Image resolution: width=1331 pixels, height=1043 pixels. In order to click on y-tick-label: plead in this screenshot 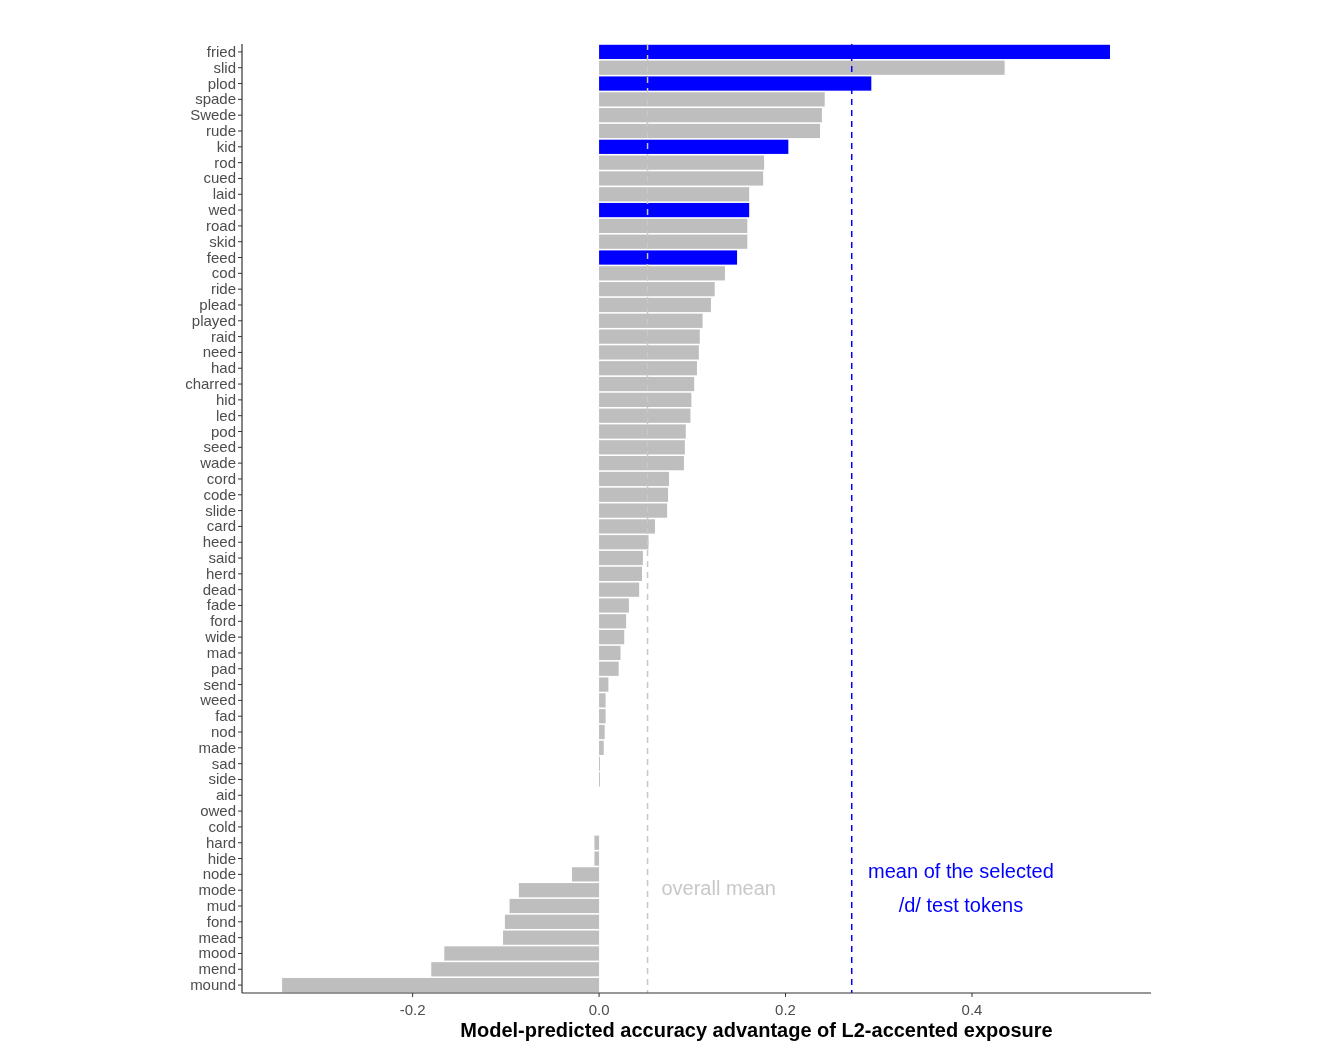, I will do `click(217, 304)`.